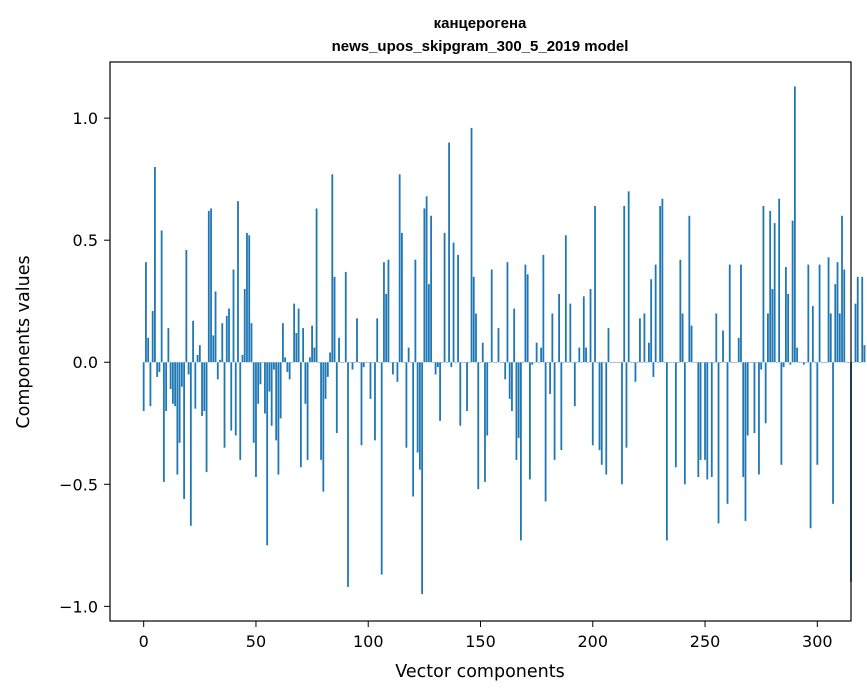 This screenshot has height=696, width=867. I want to click on chart-title-line1: канцерогена, so click(480, 23).